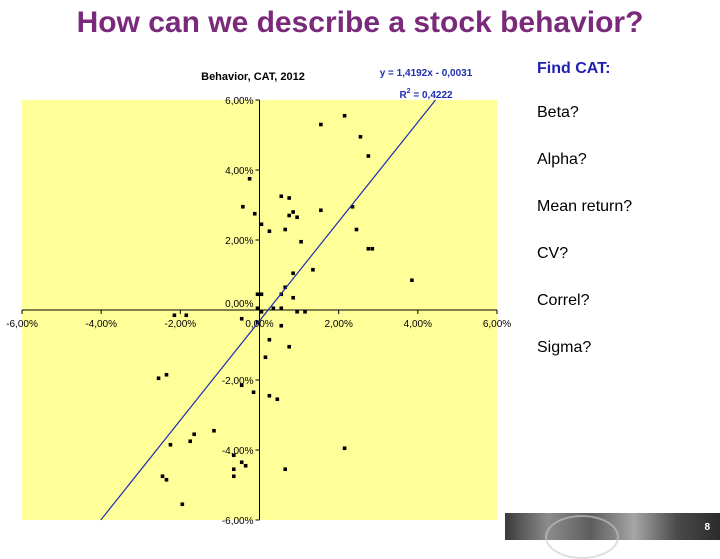 The width and height of the screenshot is (720, 559). Describe the element at coordinates (101, 324) in the screenshot. I see `x-tick-label: -4,00%` at that location.